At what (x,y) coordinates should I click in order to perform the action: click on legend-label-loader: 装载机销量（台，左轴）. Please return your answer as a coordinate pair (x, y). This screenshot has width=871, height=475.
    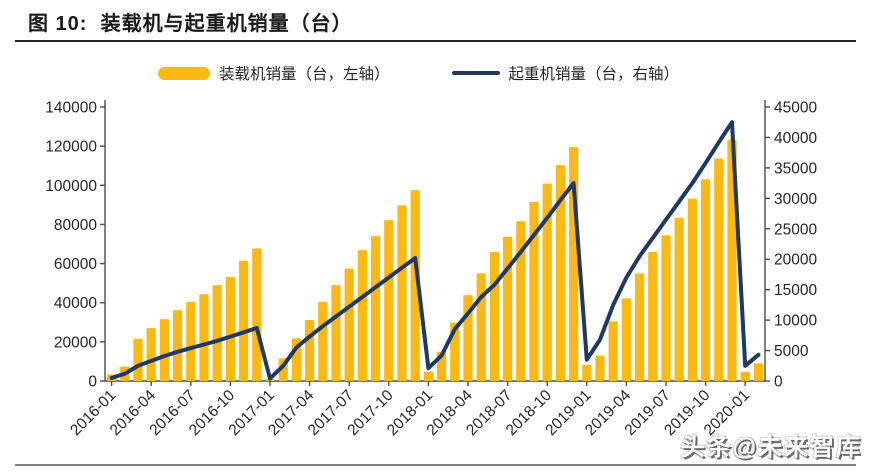
    Looking at the image, I should click on (304, 74).